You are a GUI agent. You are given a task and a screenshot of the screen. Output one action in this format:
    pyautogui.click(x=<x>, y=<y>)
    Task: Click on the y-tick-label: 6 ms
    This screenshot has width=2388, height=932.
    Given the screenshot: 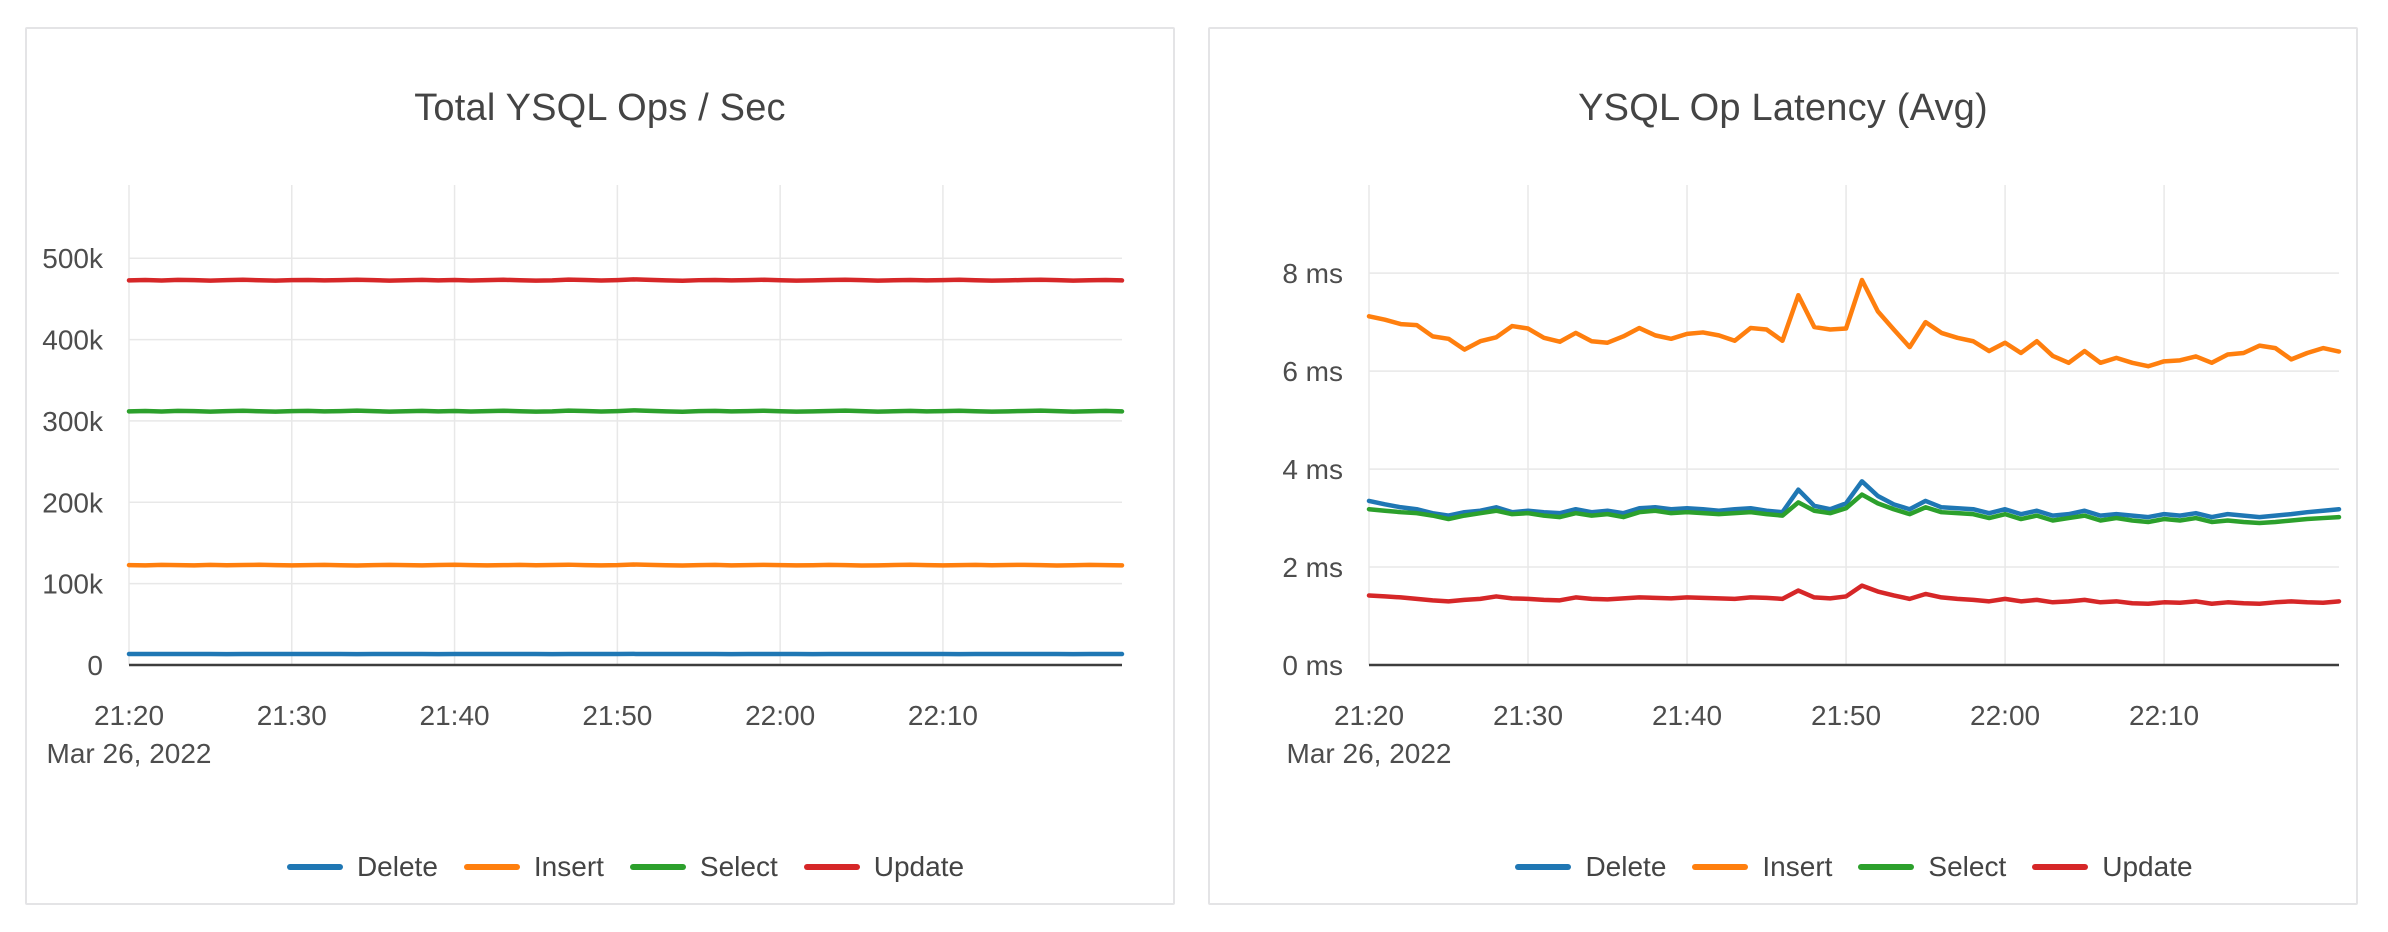 What is the action you would take?
    pyautogui.click(x=1312, y=371)
    